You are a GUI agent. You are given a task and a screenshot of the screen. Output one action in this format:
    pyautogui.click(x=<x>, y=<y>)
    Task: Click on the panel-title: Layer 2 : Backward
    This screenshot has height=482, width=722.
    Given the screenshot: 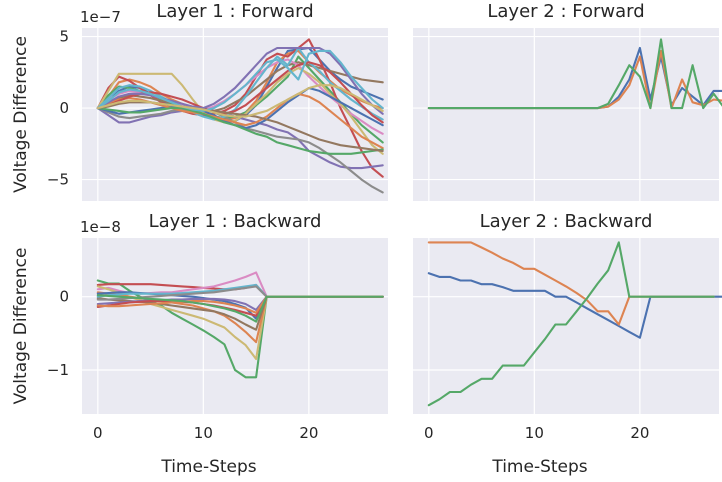 What is the action you would take?
    pyautogui.click(x=566, y=221)
    